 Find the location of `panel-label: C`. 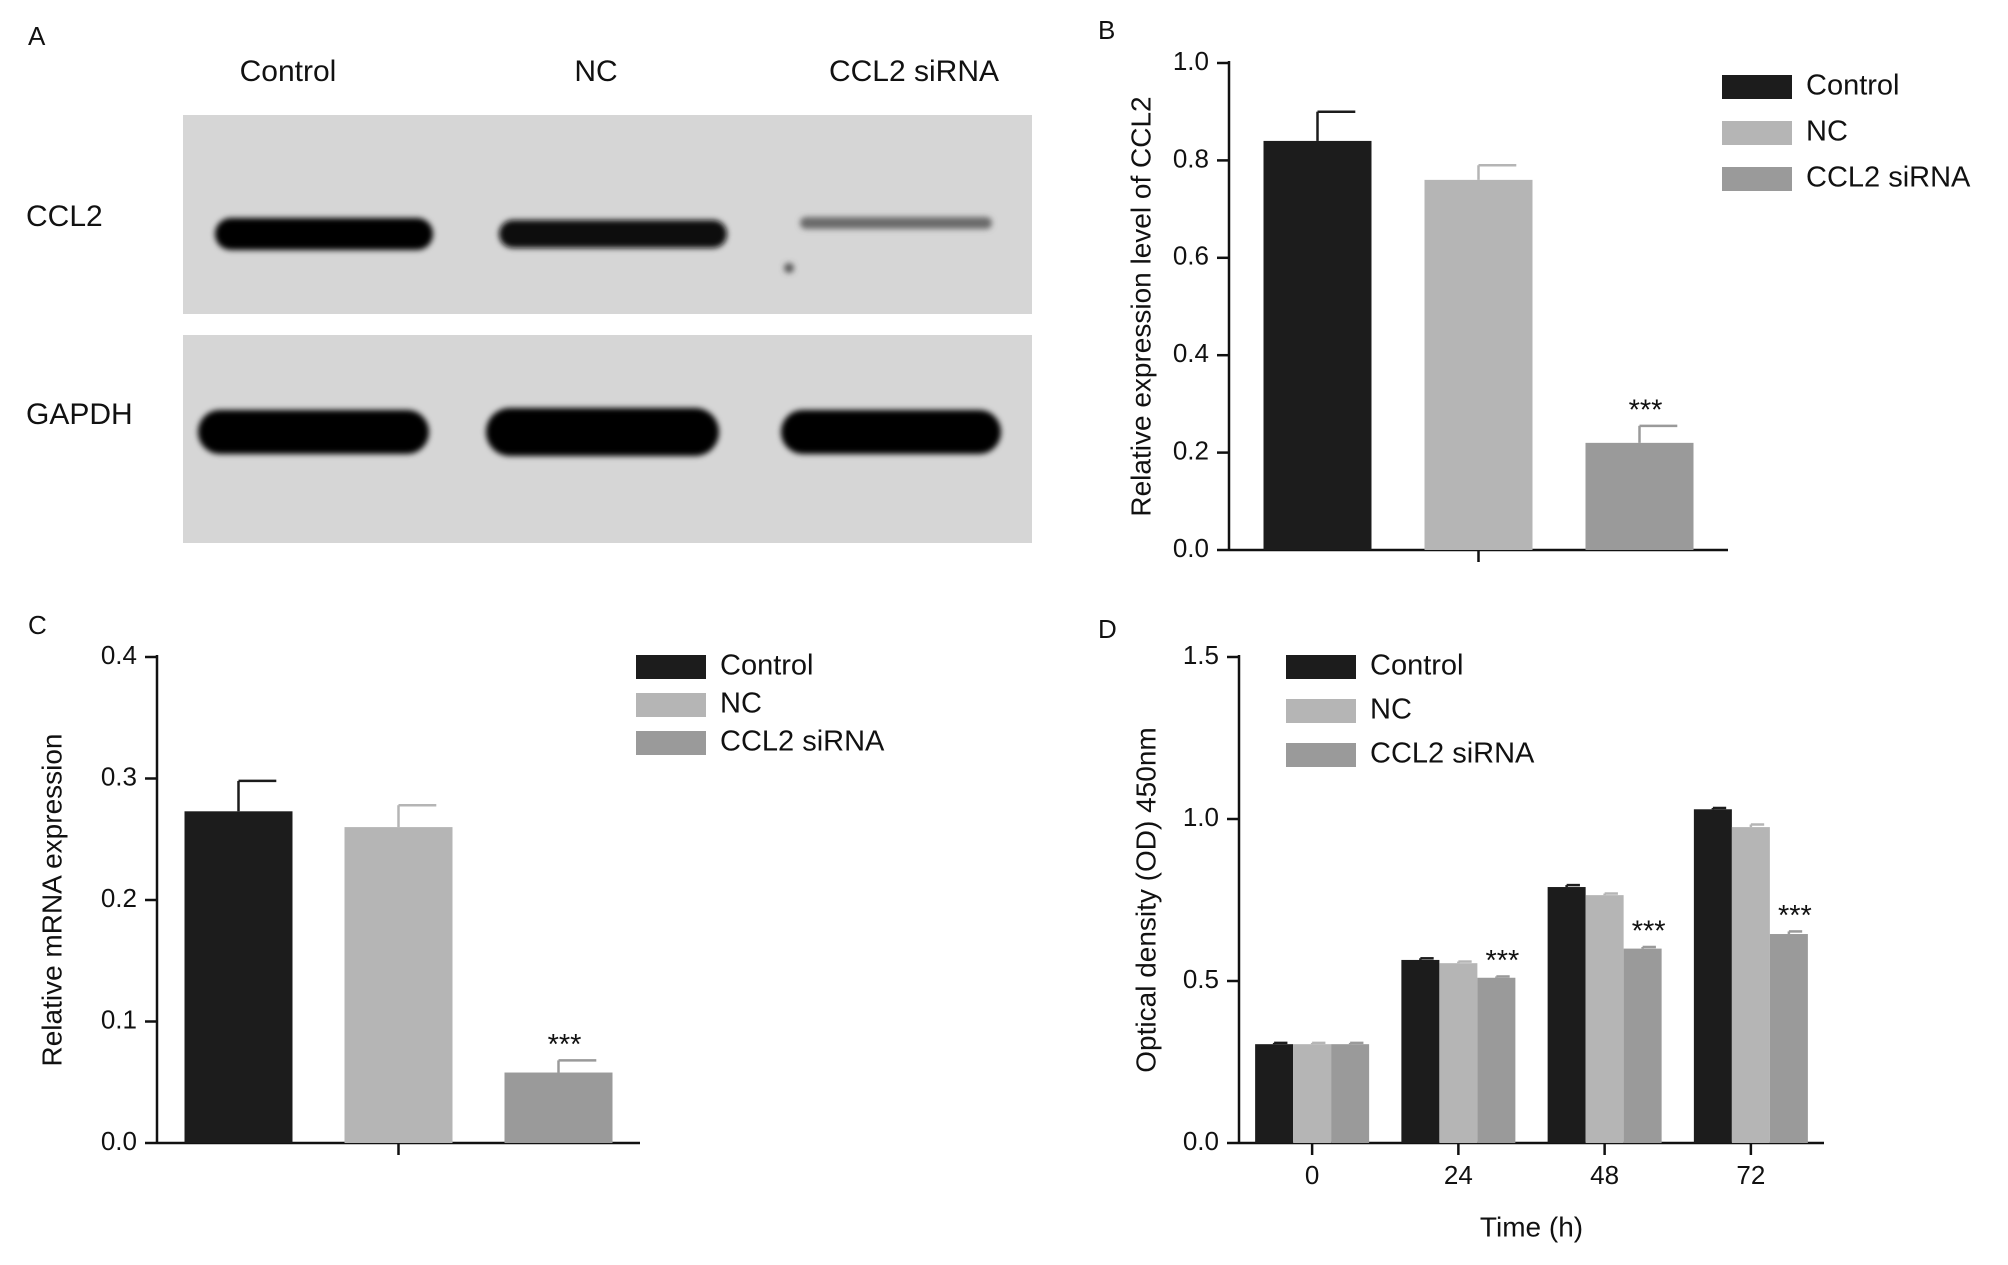

panel-label: C is located at coordinates (37, 625).